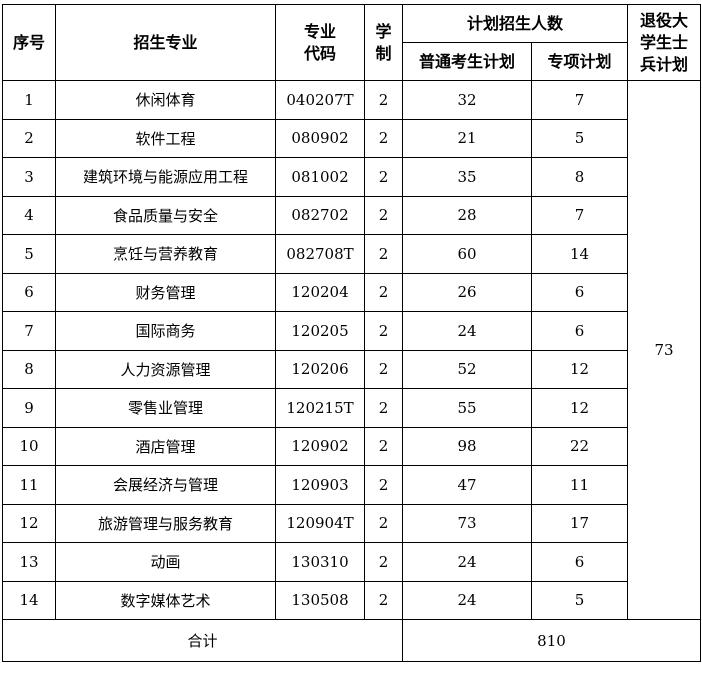 This screenshot has height=674, width=702. I want to click on cell-general: 21, so click(467, 138).